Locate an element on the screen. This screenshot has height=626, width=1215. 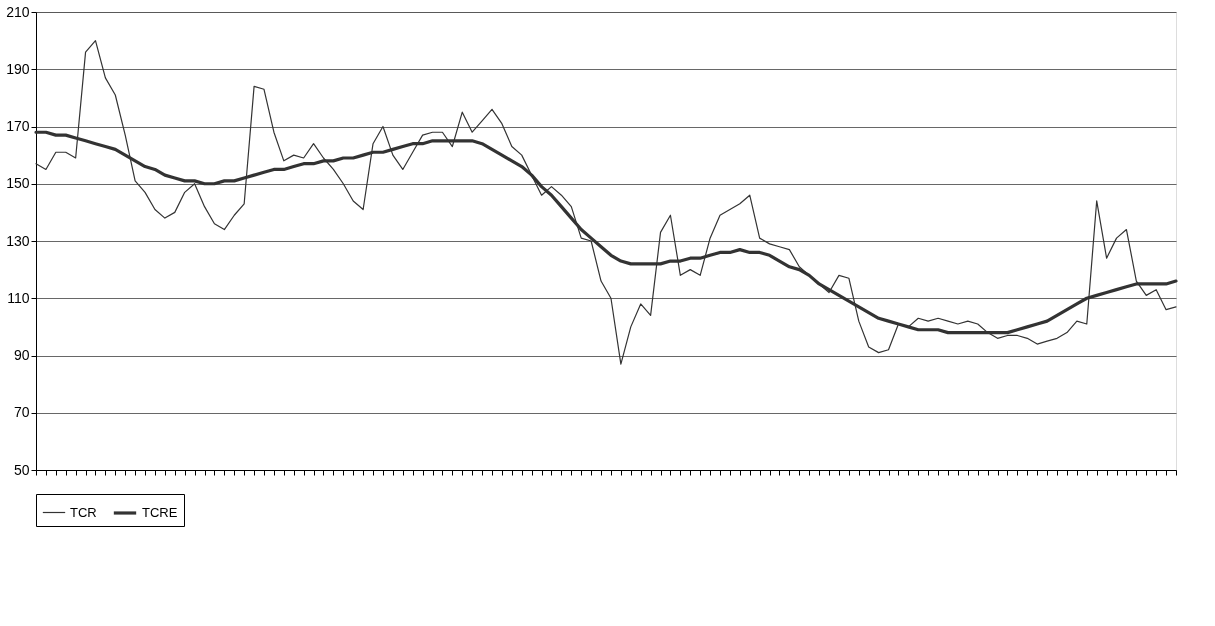
y-tick-label: 190 is located at coordinates (18, 68).